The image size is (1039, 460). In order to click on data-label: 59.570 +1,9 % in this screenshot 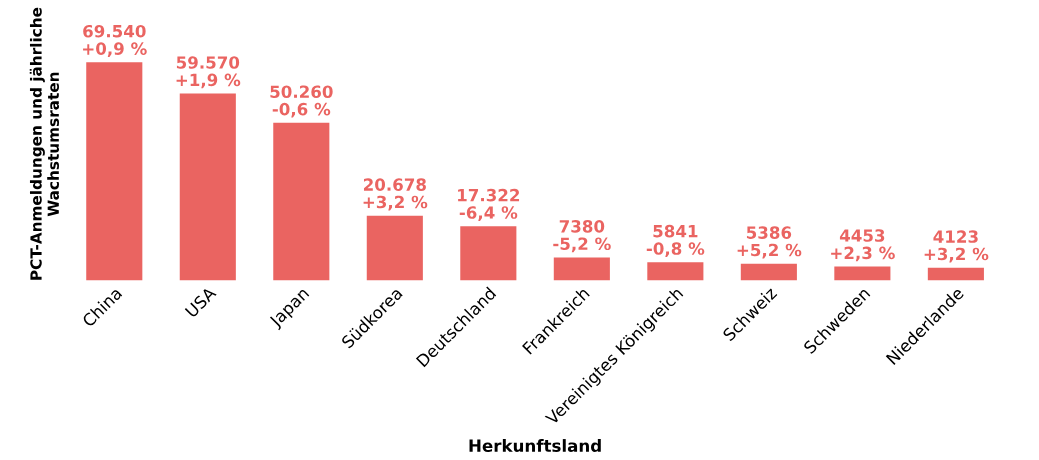, I will do `click(208, 72)`.